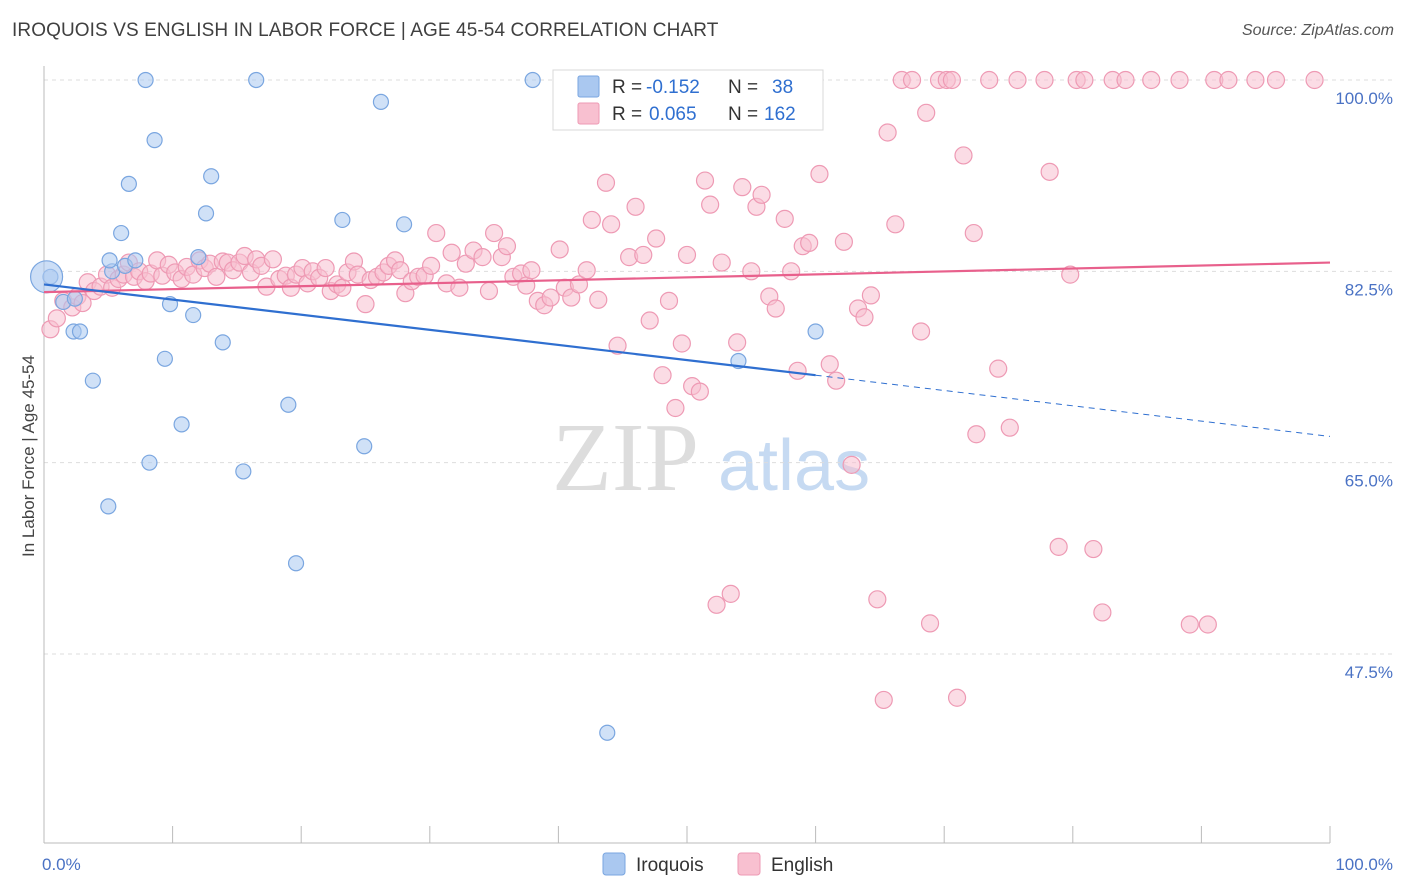 The image size is (1406, 892). Describe the element at coordinates (627, 114) in the screenshot. I see `english-r-label: R =` at that location.